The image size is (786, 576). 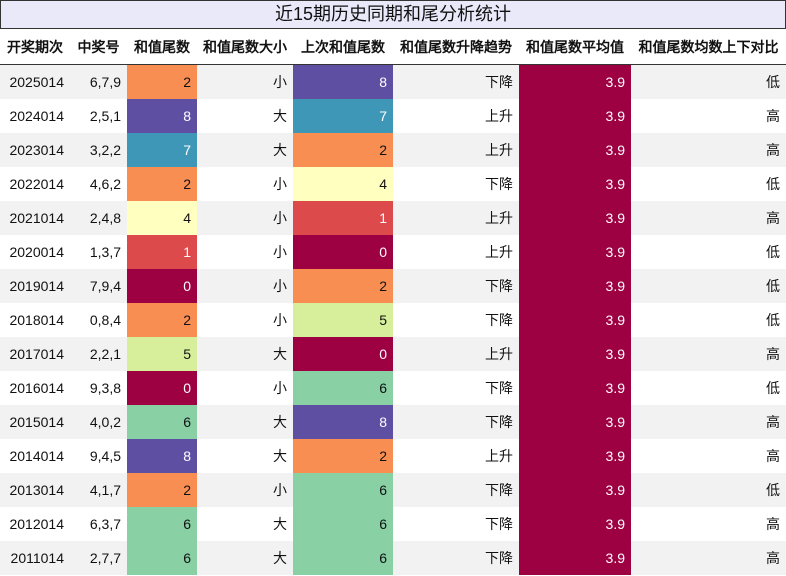 I want to click on column-header: 和值尾数, so click(x=162, y=47).